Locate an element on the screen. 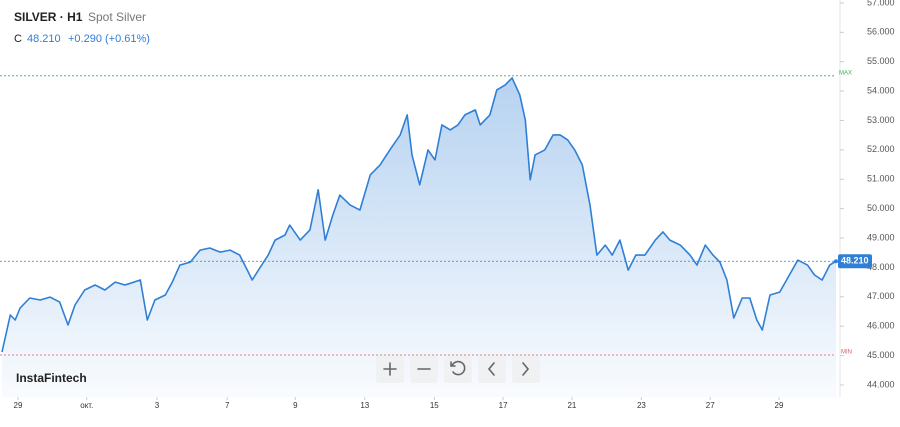  toolbar is located at coordinates (458, 369).